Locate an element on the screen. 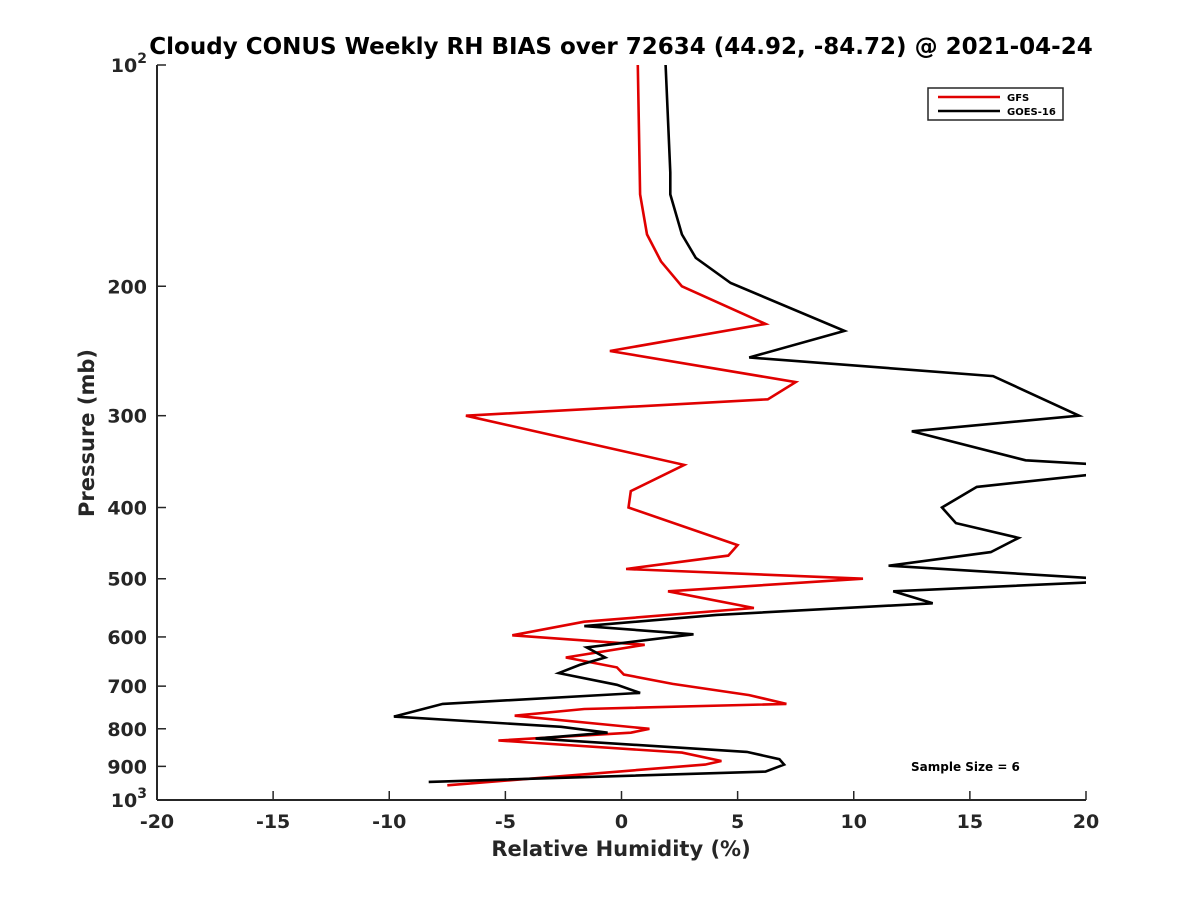  x-tick-label: 15 is located at coordinates (970, 822).